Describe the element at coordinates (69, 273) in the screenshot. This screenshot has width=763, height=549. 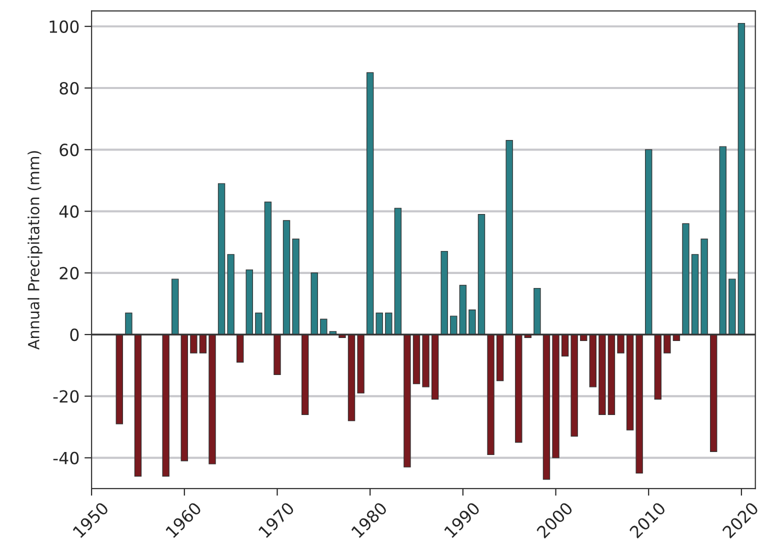
I see `y-tick-label: 20` at that location.